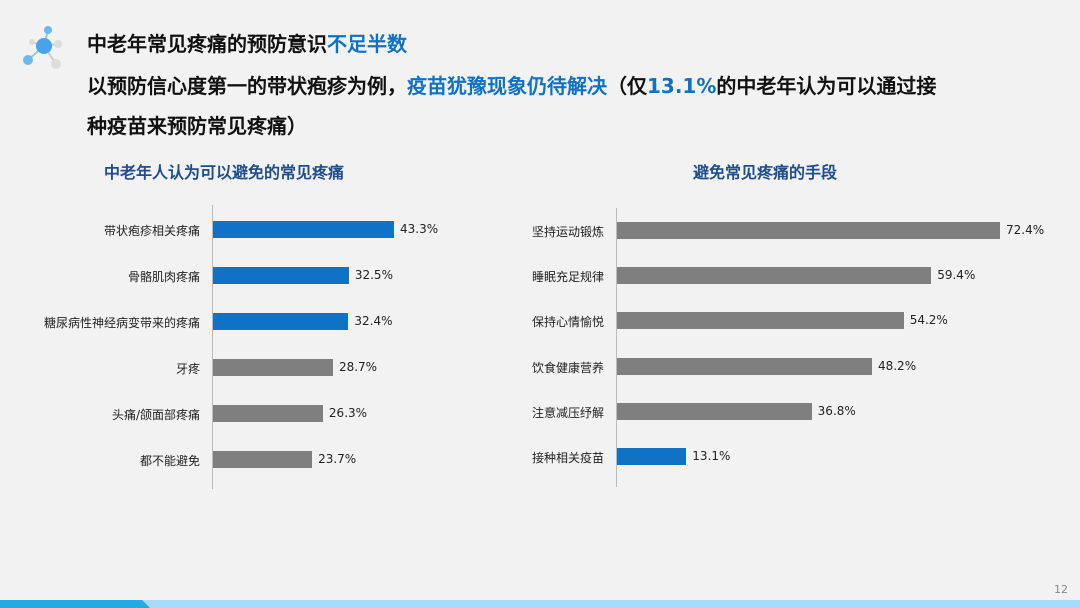  Describe the element at coordinates (711, 456) in the screenshot. I see `right-value-label: 13.1%` at that location.